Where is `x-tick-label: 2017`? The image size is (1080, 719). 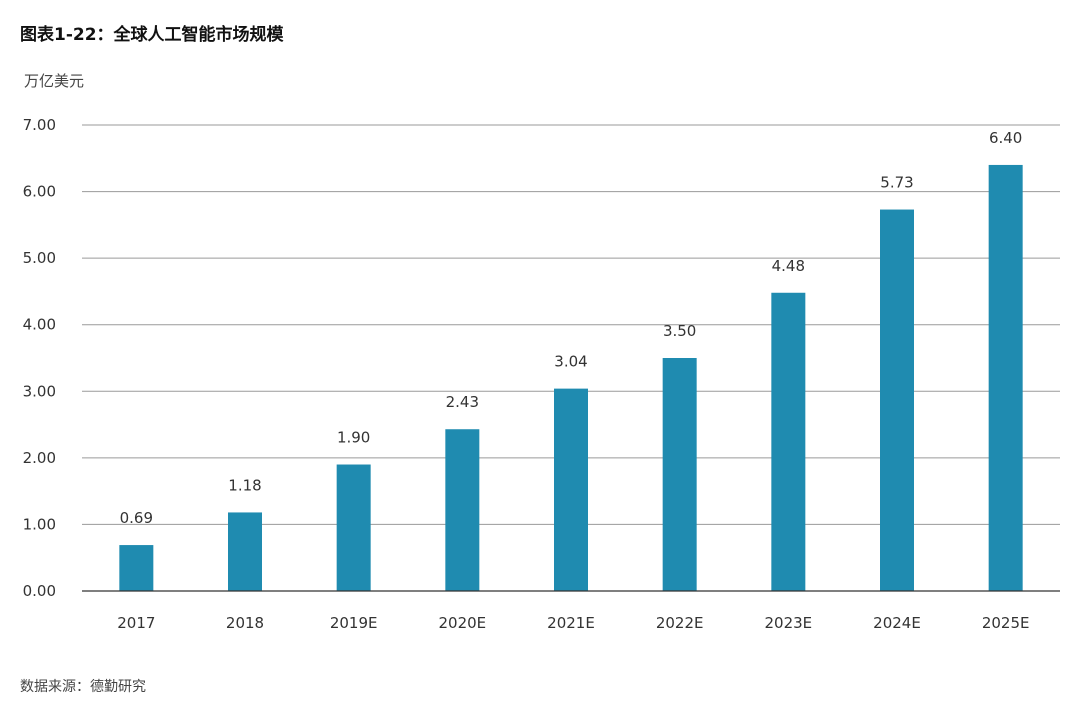
x-tick-label: 2017 is located at coordinates (136, 623).